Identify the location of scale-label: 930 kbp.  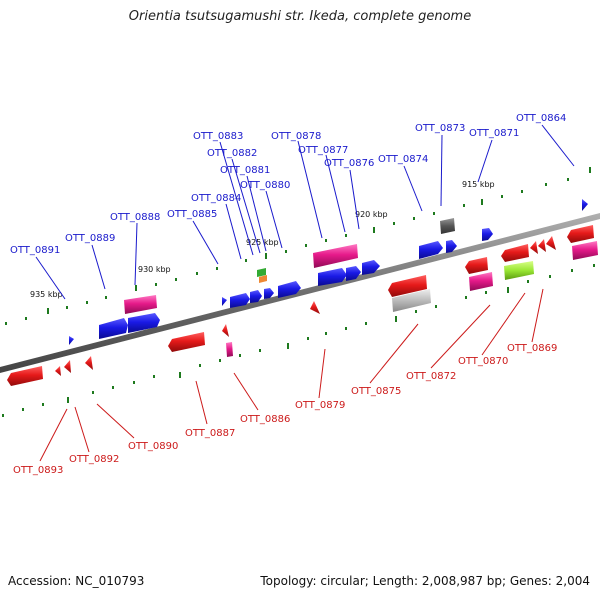
(154, 269).